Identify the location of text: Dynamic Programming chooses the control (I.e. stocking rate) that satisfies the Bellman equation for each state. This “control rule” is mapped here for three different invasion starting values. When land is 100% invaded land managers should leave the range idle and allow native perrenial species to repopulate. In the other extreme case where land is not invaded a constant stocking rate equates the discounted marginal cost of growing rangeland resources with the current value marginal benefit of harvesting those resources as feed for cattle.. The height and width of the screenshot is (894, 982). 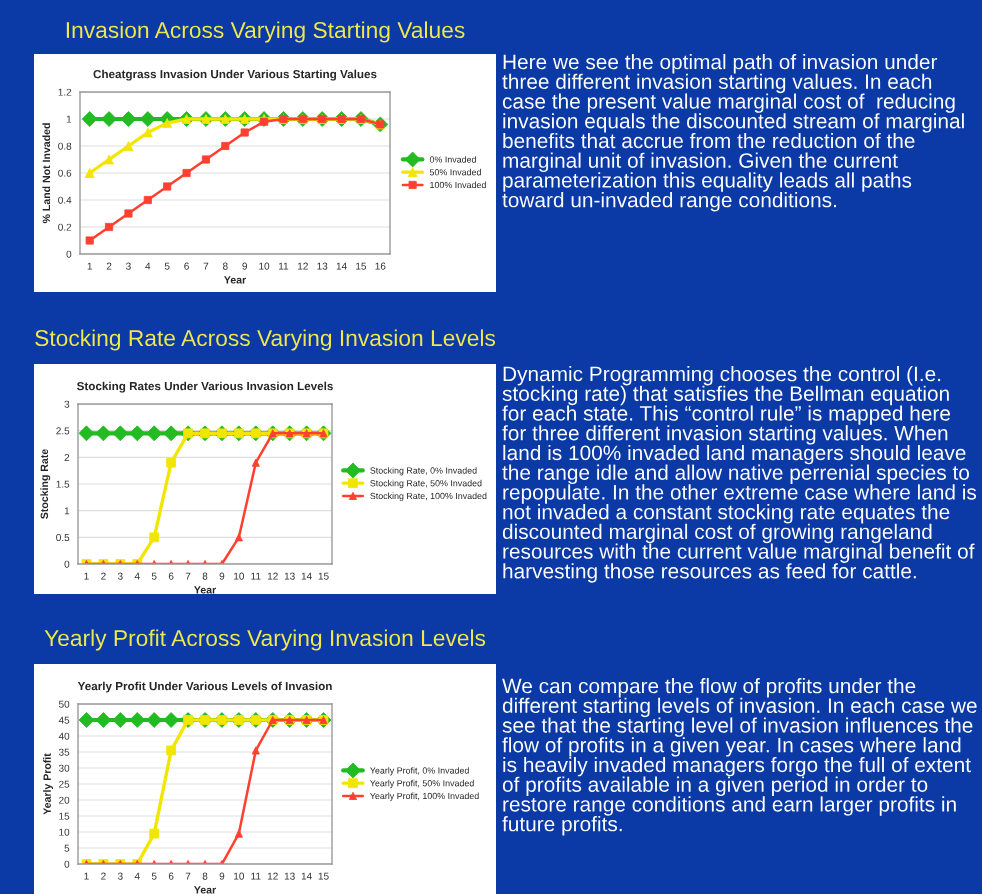
(739, 474).